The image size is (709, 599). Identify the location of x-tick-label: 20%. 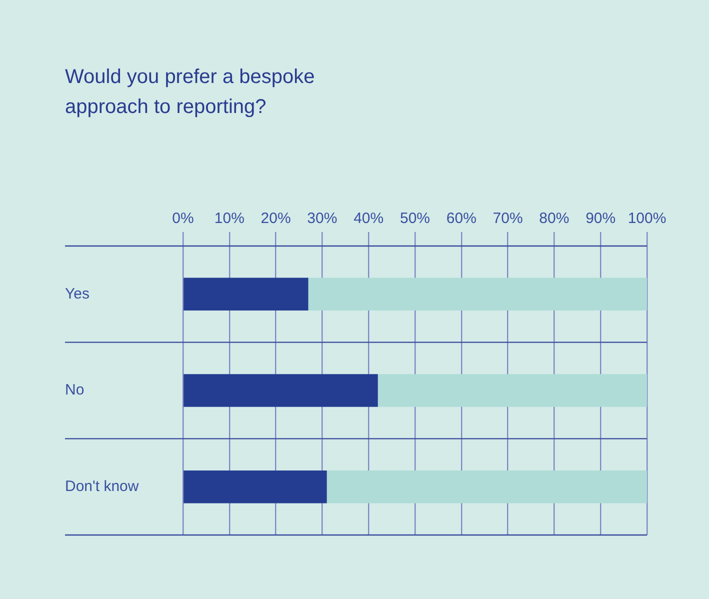
(275, 219).